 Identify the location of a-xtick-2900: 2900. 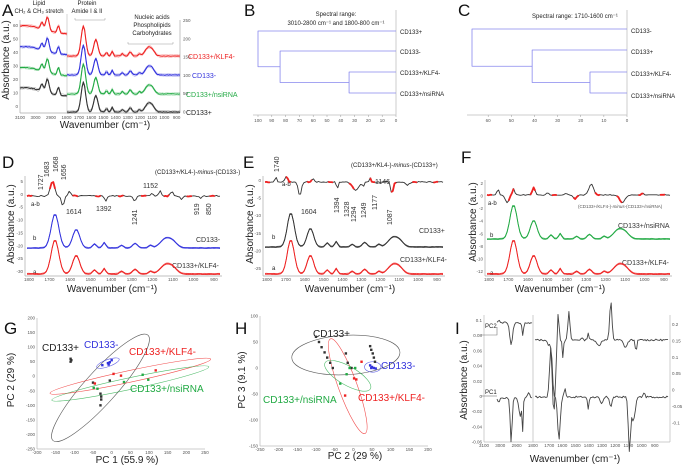
(51, 117).